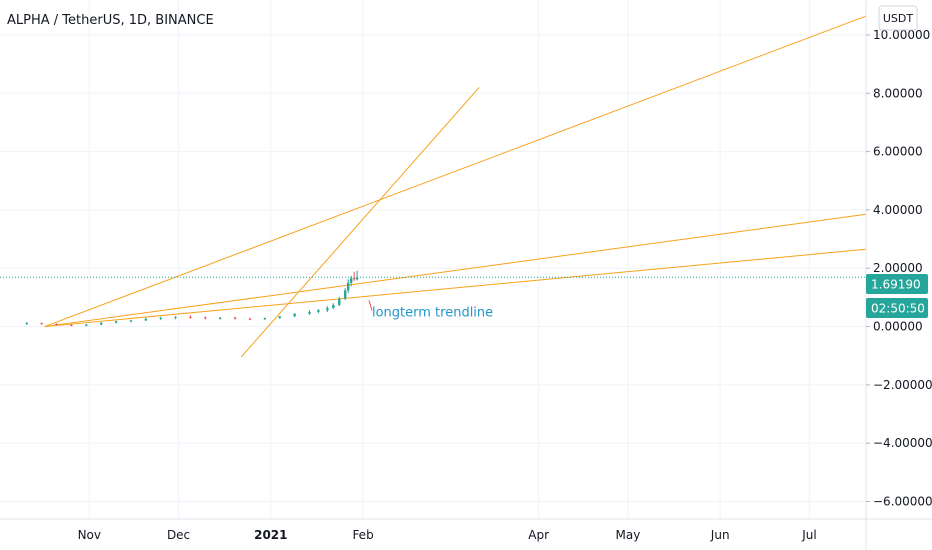 The image size is (932, 550). I want to click on last-price-badge-bg, so click(897, 284).